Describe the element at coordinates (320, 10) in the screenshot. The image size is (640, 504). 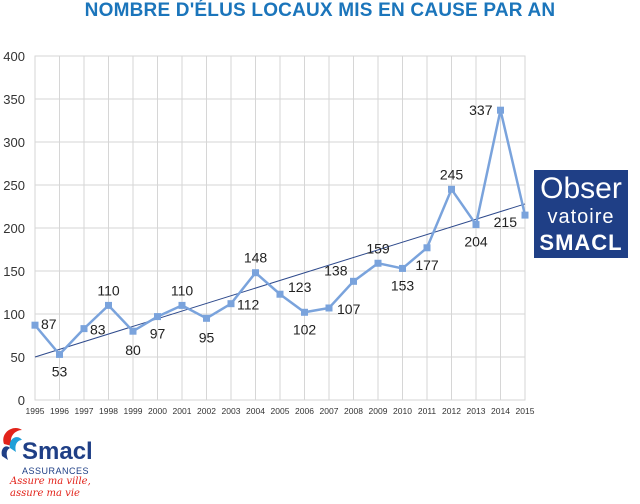
I see `chart-title: NOMBRE D'ÉLUS LOCAUX MIS EN CAUSE PAR AN` at that location.